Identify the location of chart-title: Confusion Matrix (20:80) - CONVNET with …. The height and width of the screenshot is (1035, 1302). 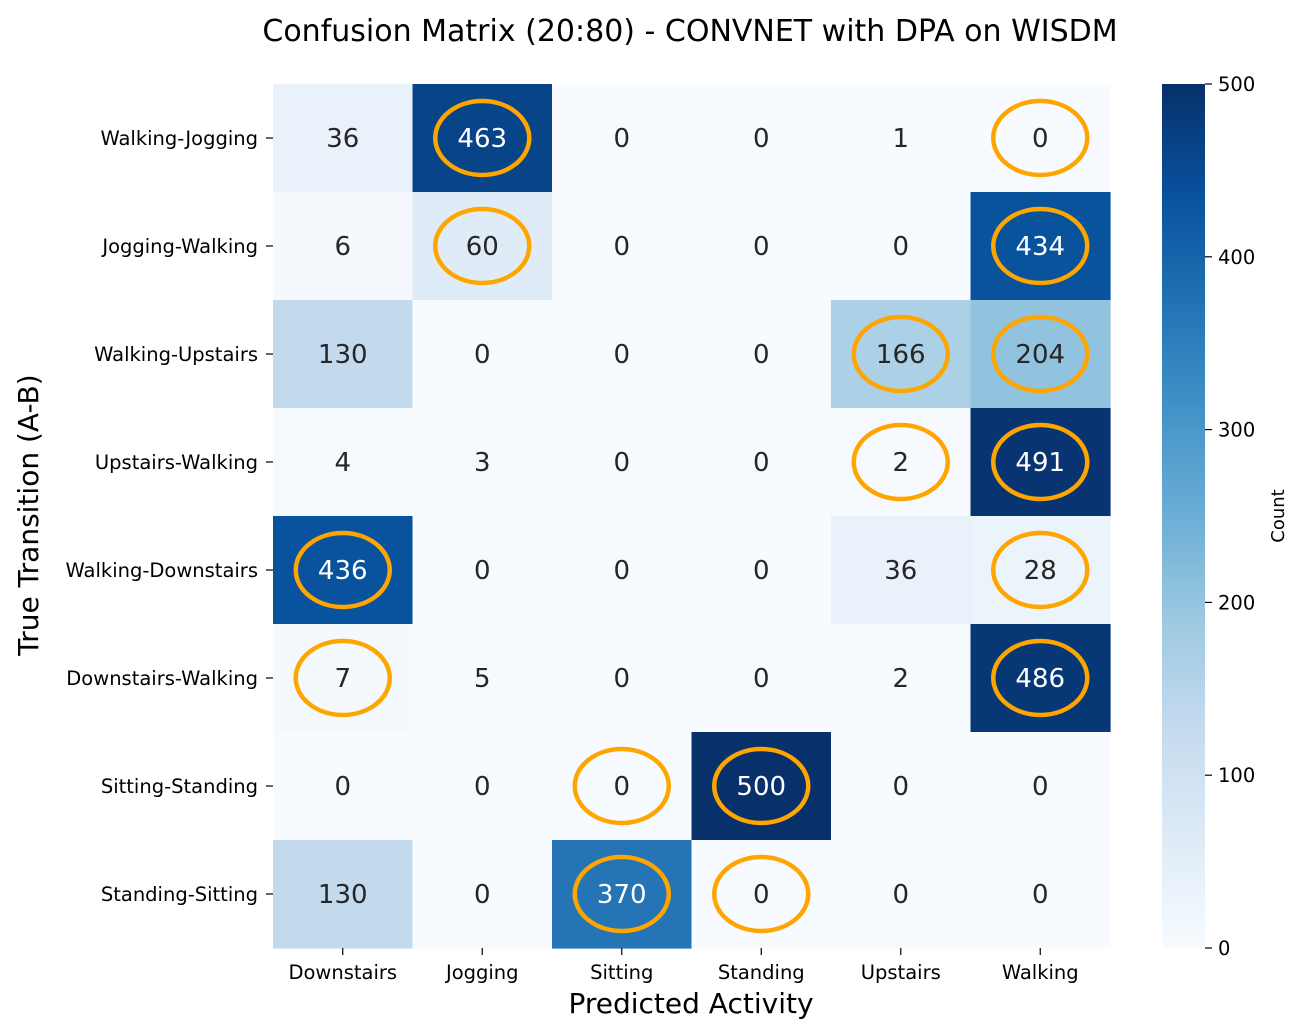
(689, 31).